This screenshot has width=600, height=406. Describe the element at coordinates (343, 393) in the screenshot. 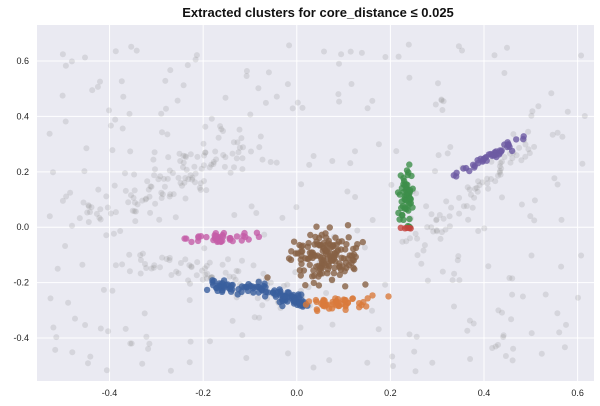

I see `x-axis-ticks: -0.4 -0.2 0.0 0.2 0.4 0.6` at that location.